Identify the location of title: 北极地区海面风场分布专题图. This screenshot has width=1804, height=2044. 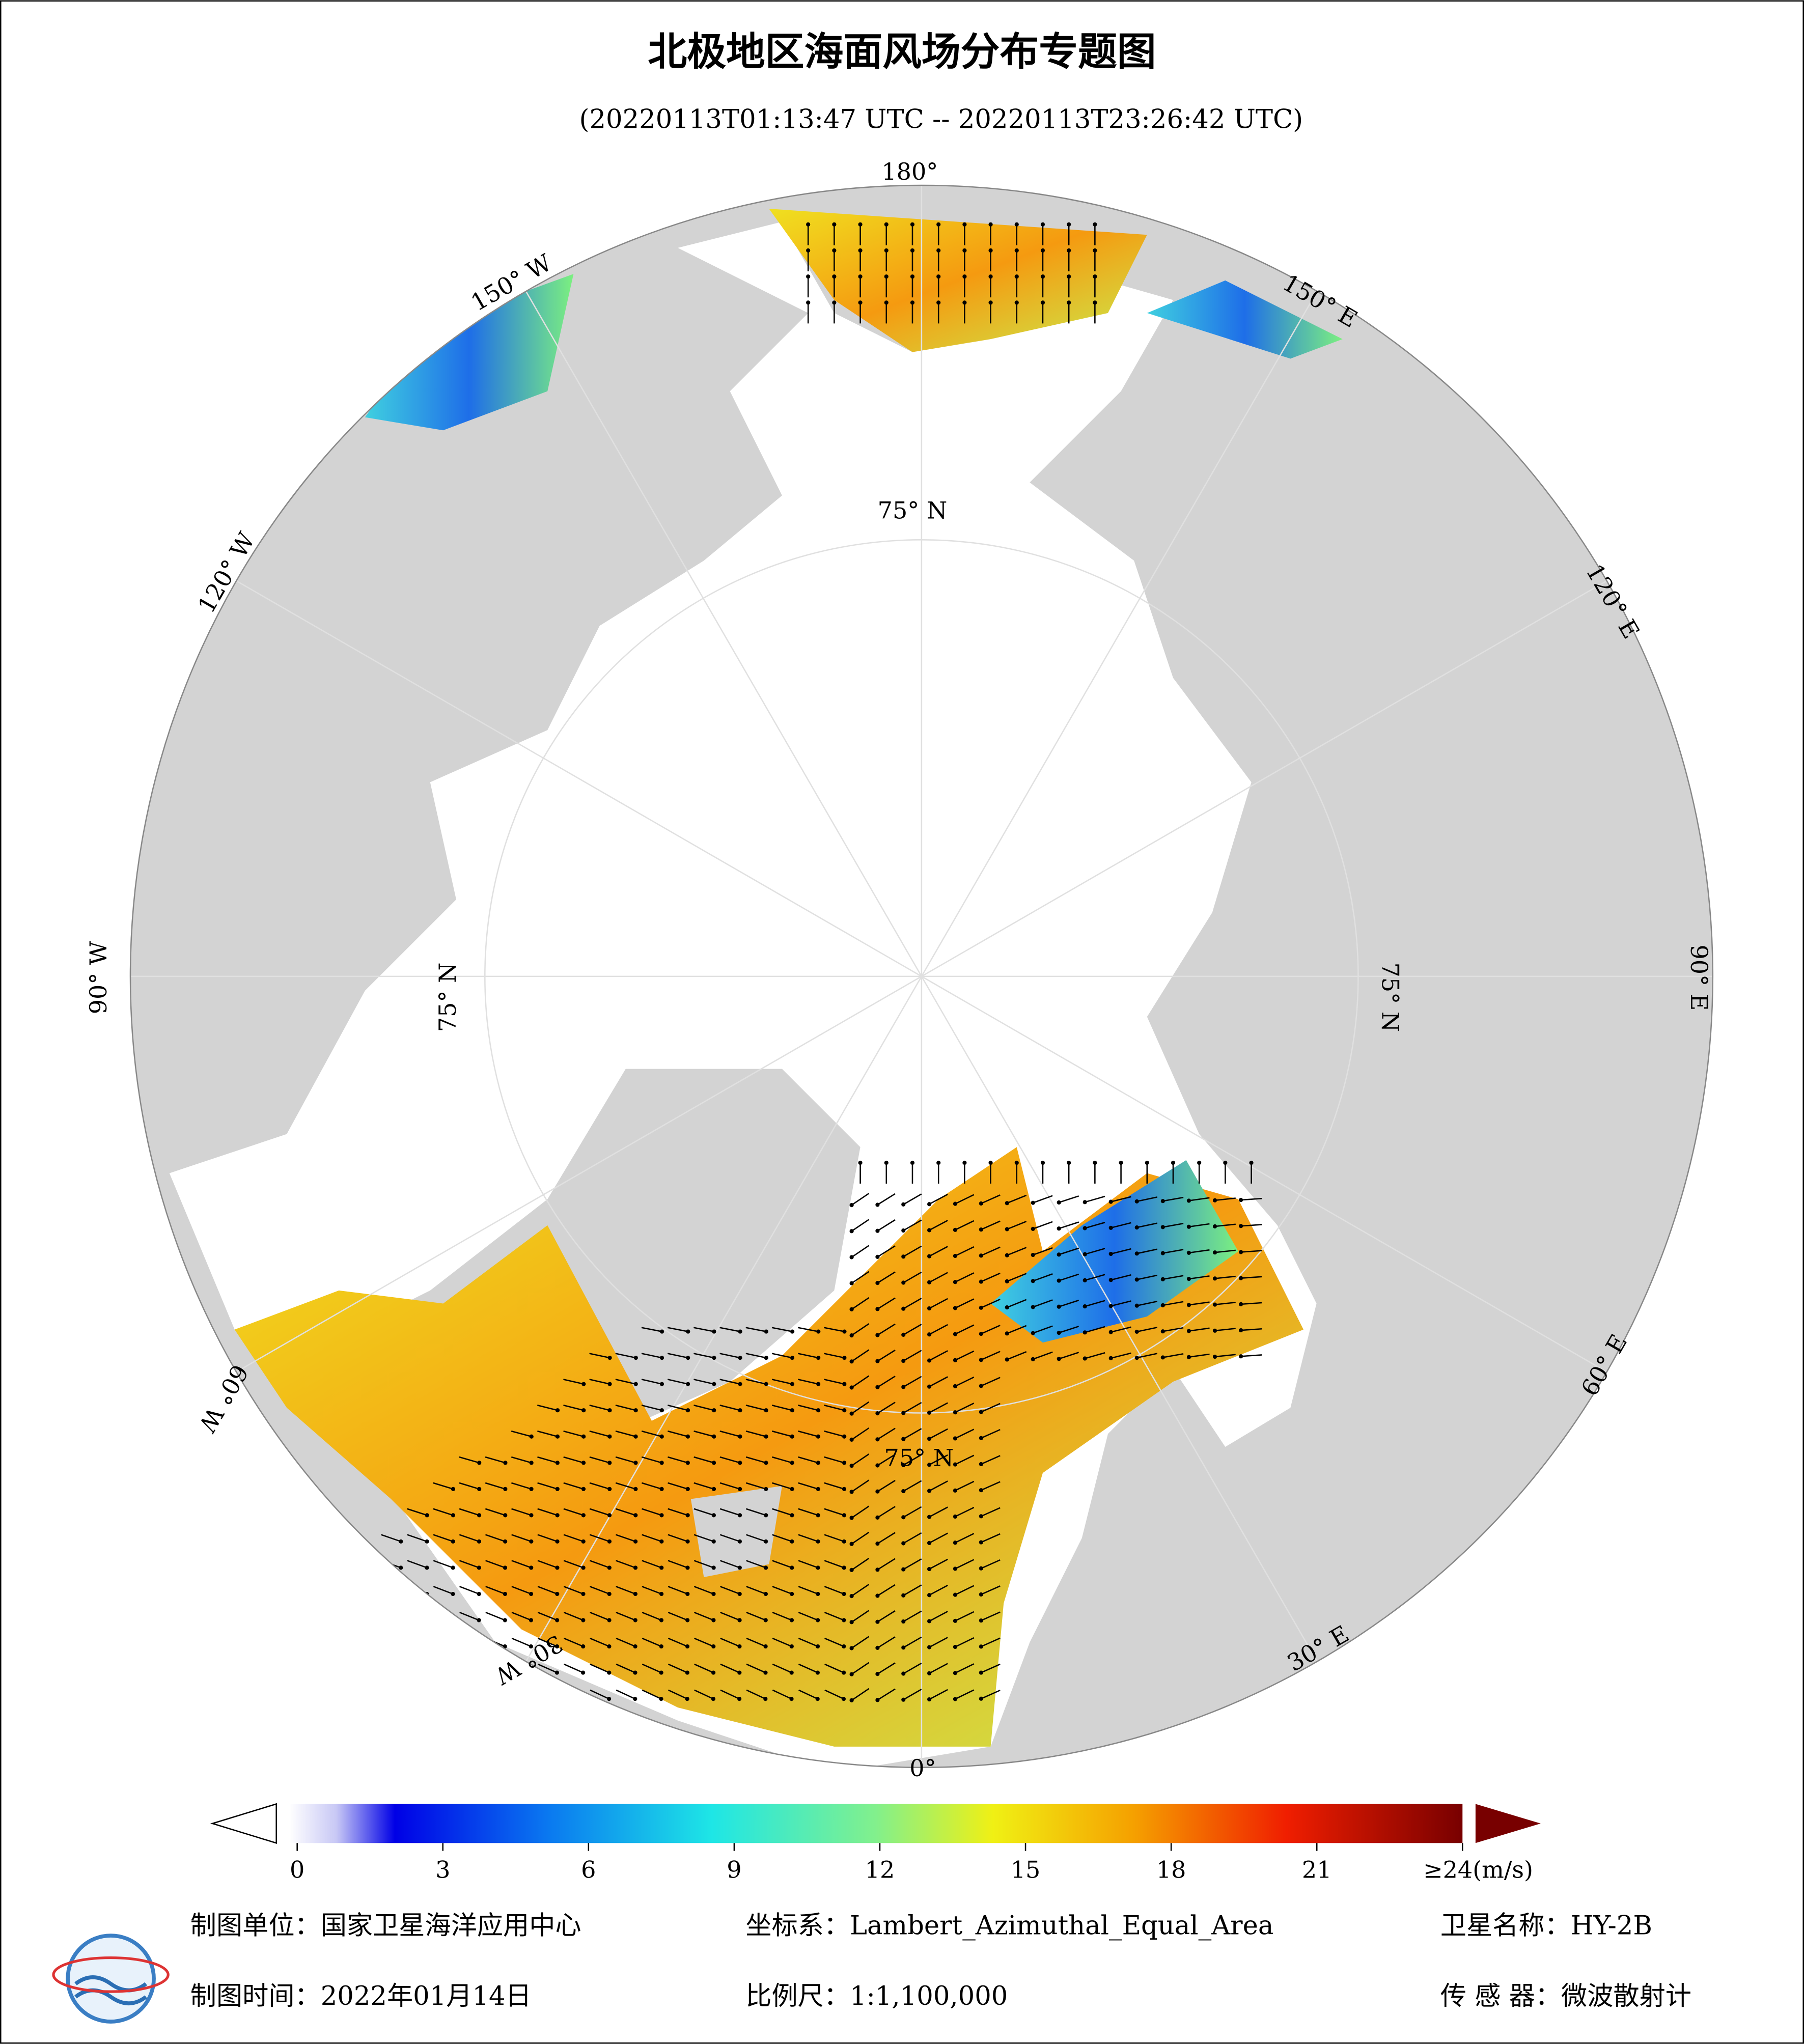
(902, 52).